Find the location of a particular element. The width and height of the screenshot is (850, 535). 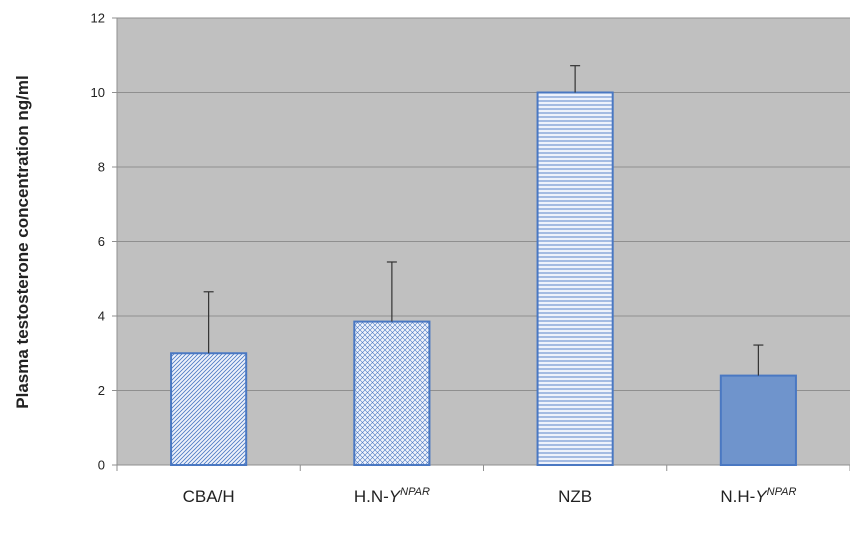

y-tick-label: 0 is located at coordinates (101, 465).